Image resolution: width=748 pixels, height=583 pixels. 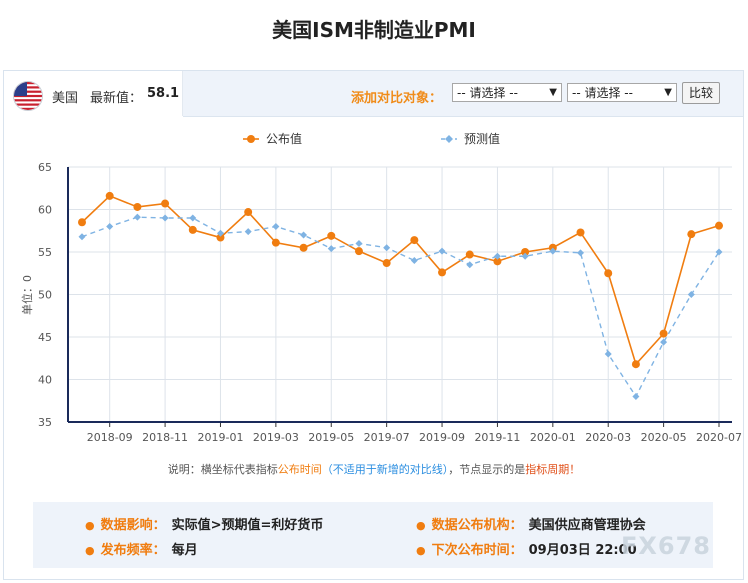 I want to click on legend-marker-icon, so click(x=251, y=139).